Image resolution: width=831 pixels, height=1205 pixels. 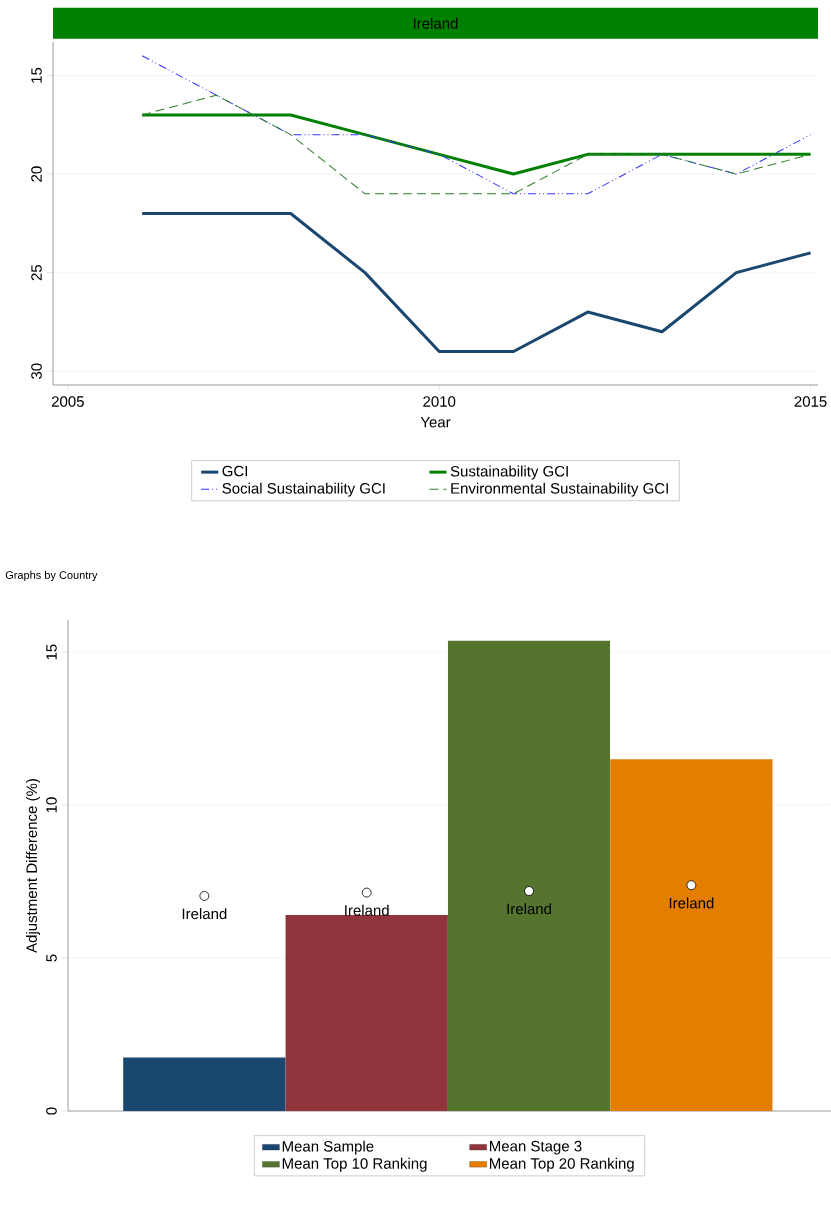 I want to click on legend-label: Mean Stage 3, so click(x=535, y=1147).